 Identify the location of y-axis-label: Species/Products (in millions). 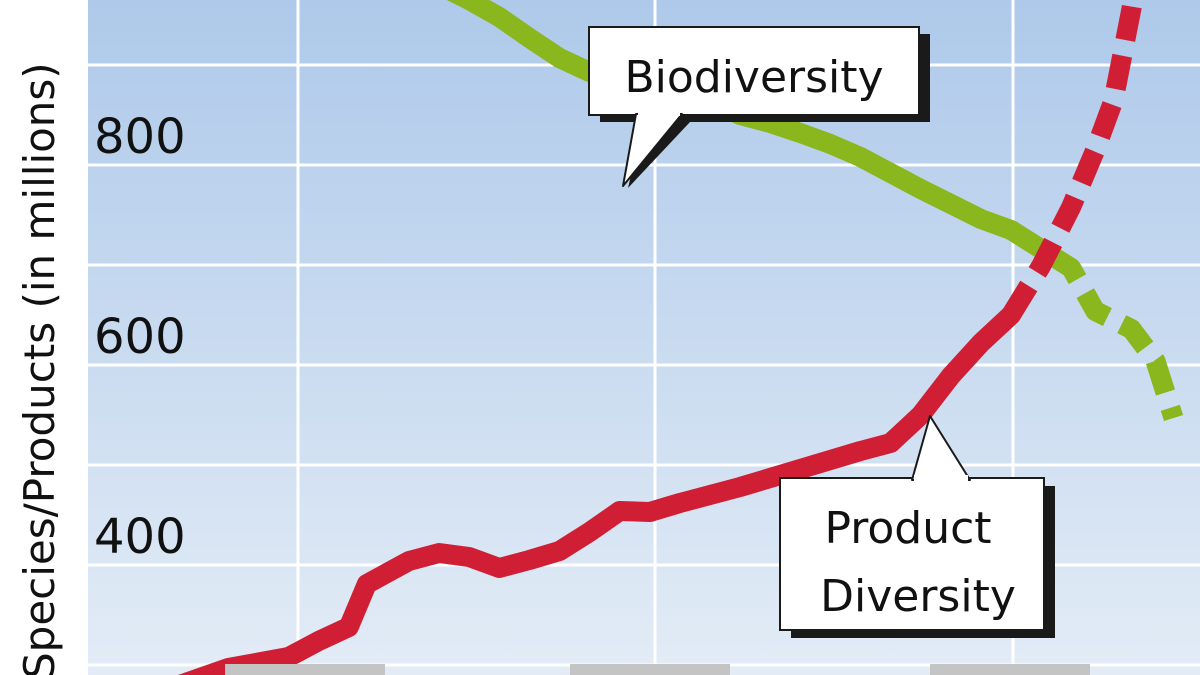
(39, 368).